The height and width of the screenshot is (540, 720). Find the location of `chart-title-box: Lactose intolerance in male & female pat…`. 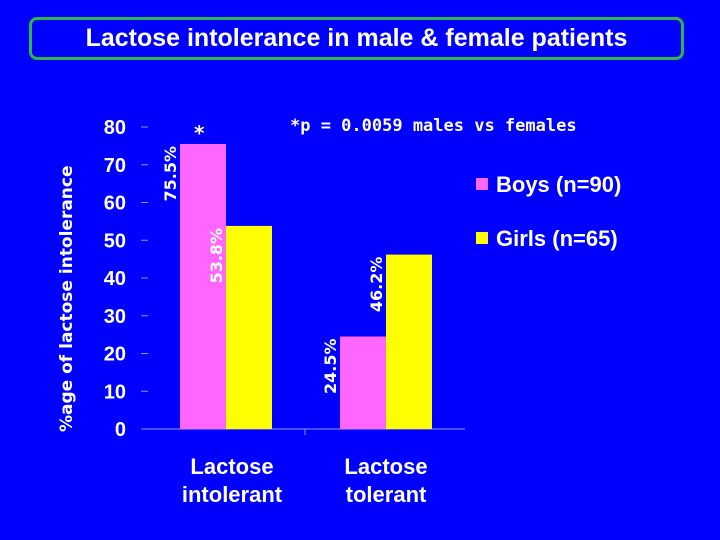

chart-title-box: Lactose intolerance in male & female pat… is located at coordinates (356, 38).